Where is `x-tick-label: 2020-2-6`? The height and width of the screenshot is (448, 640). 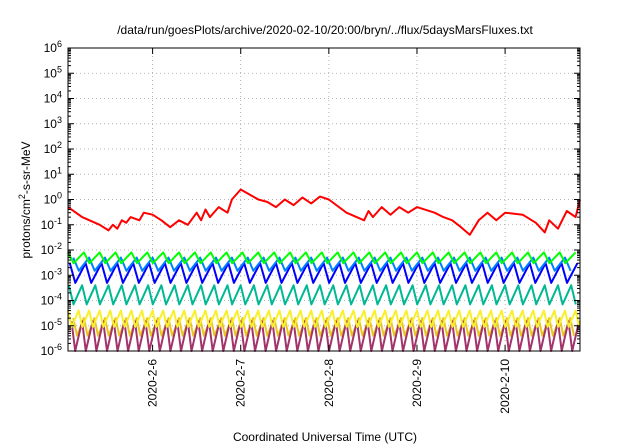 x-tick-label: 2020-2-6 is located at coordinates (153, 383).